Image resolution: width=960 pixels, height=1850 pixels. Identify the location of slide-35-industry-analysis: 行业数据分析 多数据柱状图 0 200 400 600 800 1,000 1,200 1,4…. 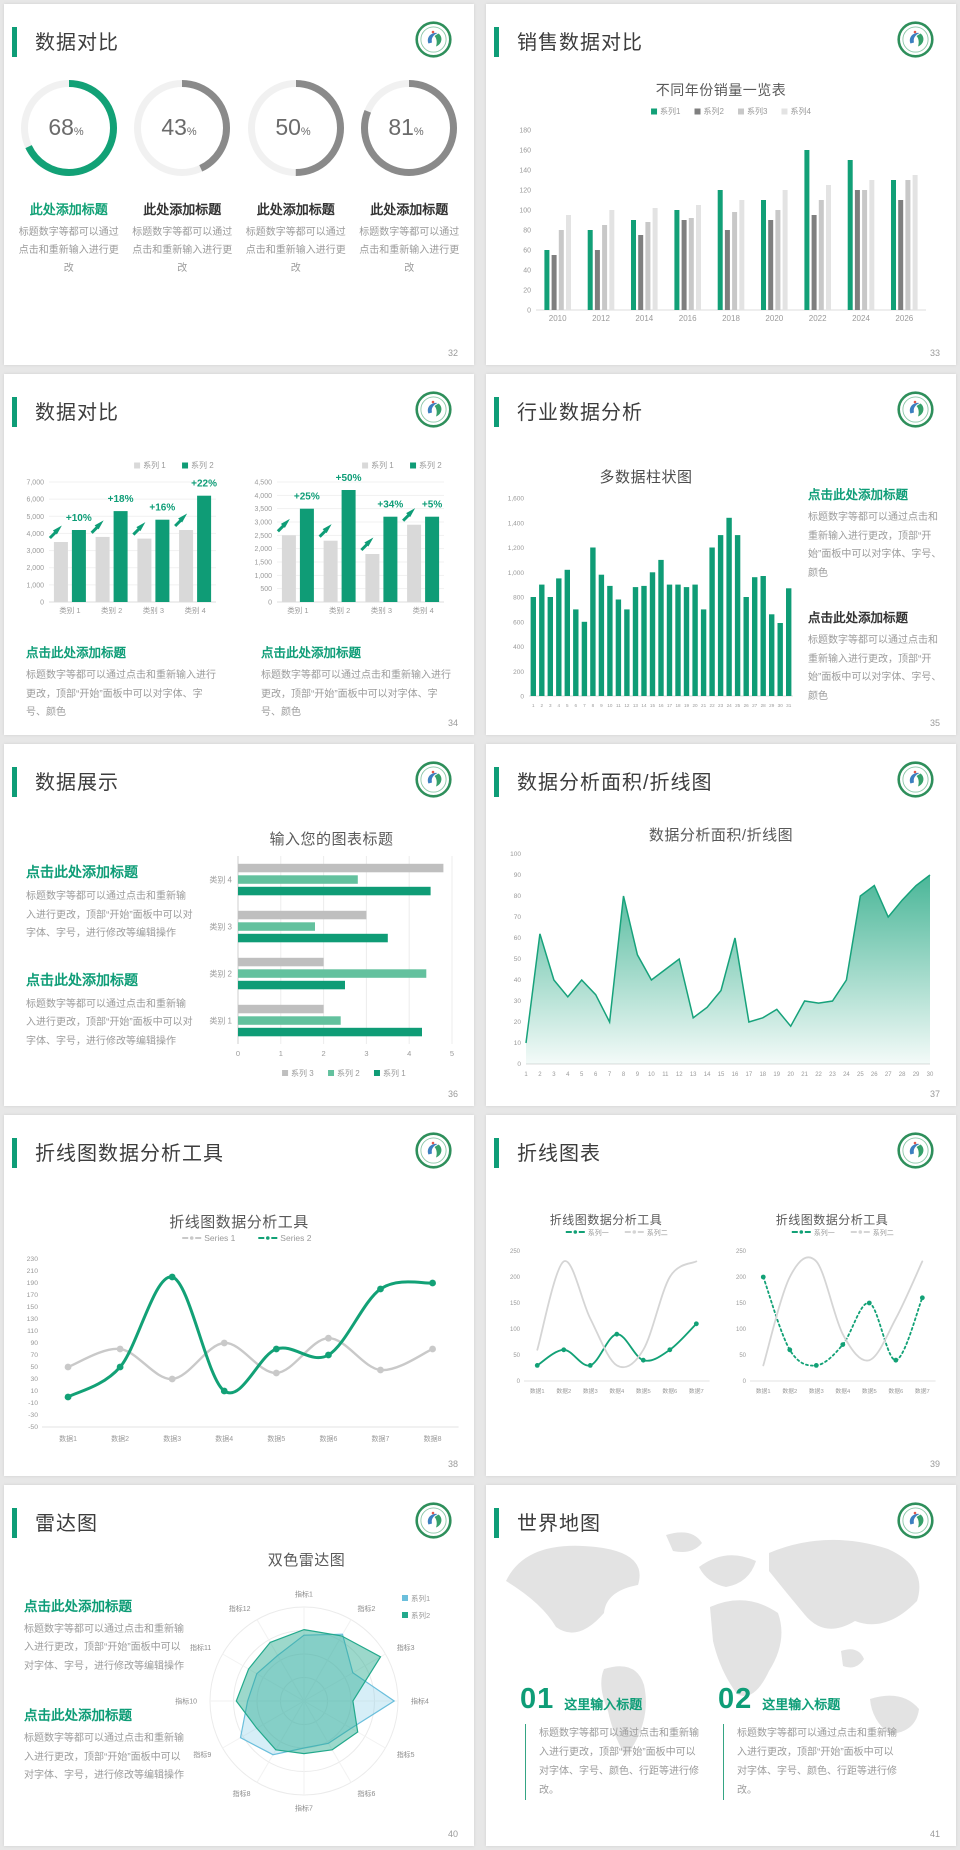
(721, 555).